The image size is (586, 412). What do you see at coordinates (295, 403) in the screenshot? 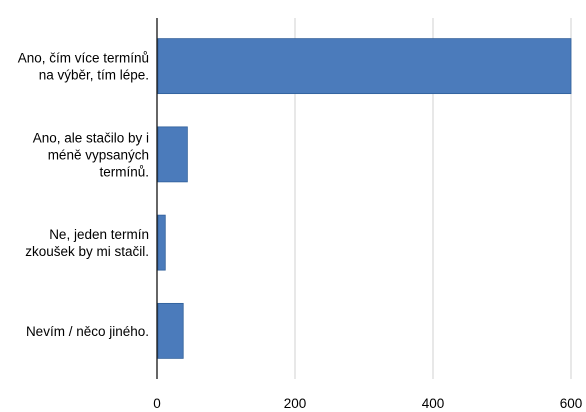
I see `x-tick-label: 200` at bounding box center [295, 403].